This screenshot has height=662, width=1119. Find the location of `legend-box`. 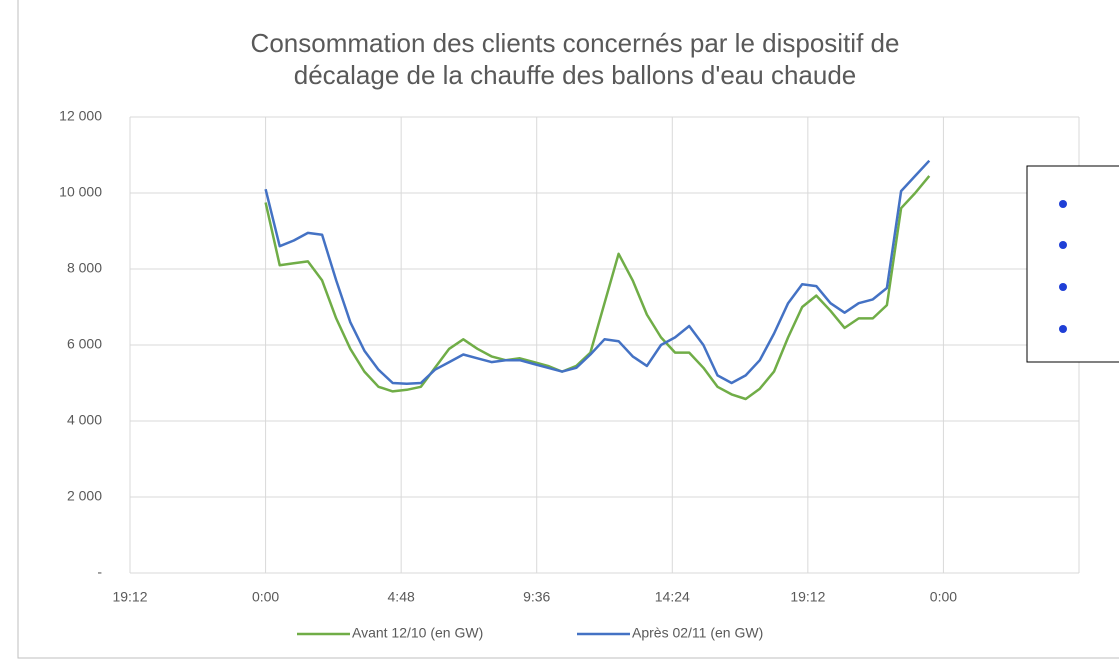

legend-box is located at coordinates (1072, 264).